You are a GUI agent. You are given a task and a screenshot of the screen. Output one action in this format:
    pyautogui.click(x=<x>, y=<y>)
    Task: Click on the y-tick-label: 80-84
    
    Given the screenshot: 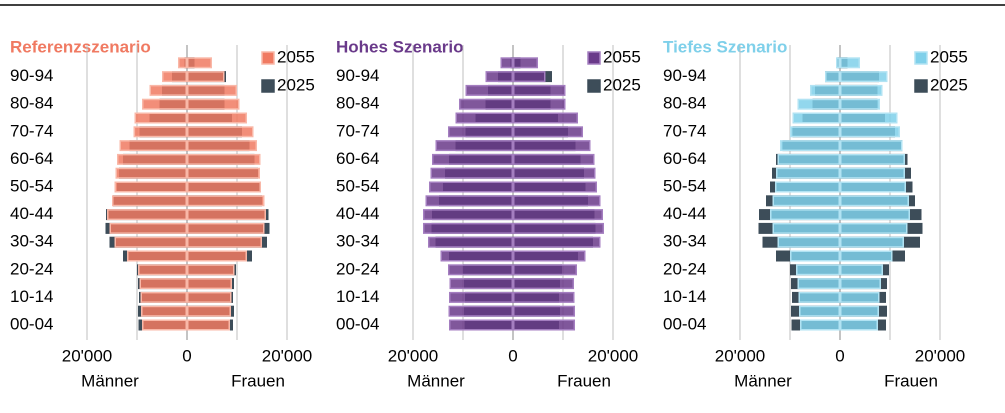 What is the action you would take?
    pyautogui.click(x=31, y=103)
    